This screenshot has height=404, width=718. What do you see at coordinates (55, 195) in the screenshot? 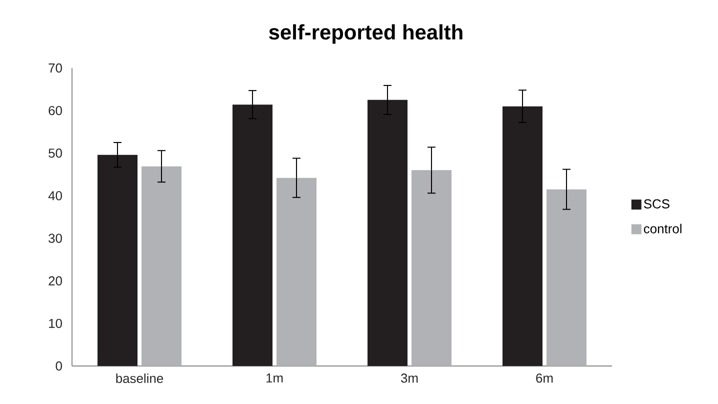
I see `y-tick-label: 40` at bounding box center [55, 195].